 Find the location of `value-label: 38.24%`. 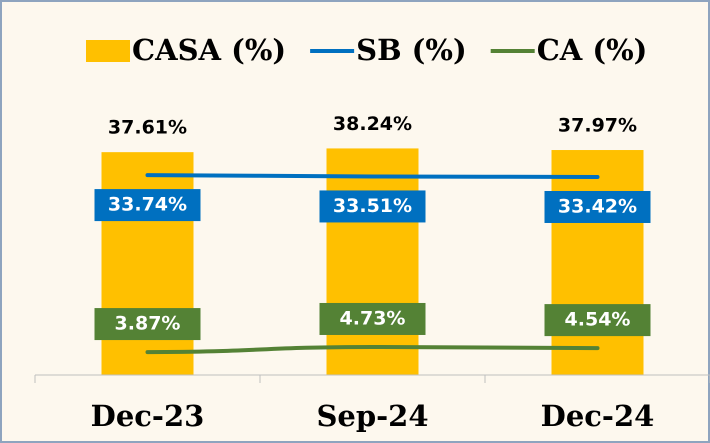

value-label: 38.24% is located at coordinates (372, 124).